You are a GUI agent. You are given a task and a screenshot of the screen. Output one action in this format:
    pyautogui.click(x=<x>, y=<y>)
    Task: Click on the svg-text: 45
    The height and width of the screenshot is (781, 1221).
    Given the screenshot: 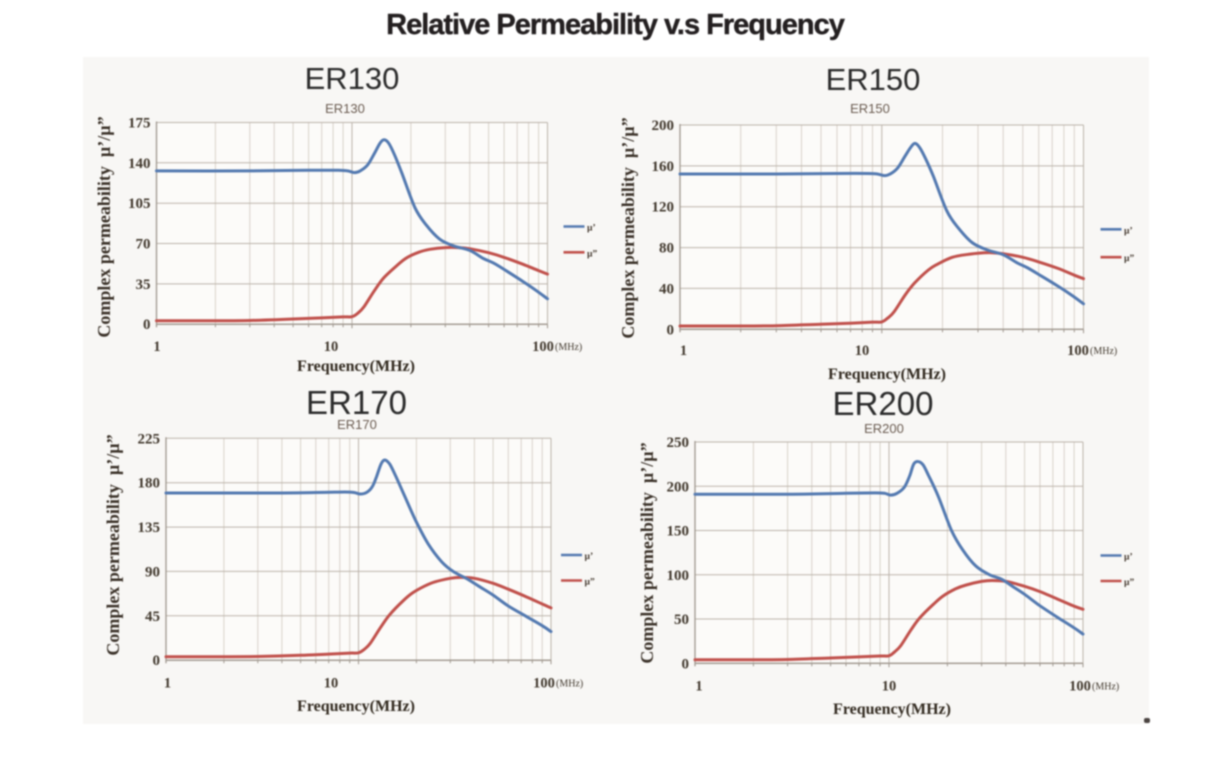 What is the action you would take?
    pyautogui.click(x=152, y=617)
    